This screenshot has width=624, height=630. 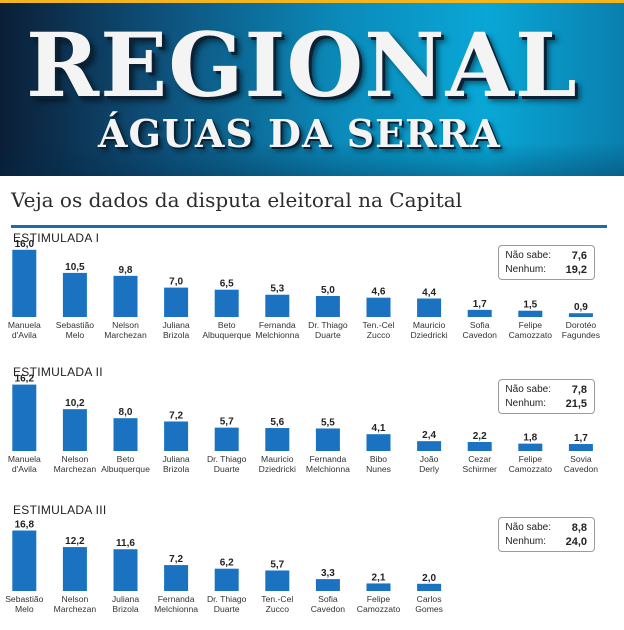 I want to click on category-label: Manuela, so click(x=24, y=459).